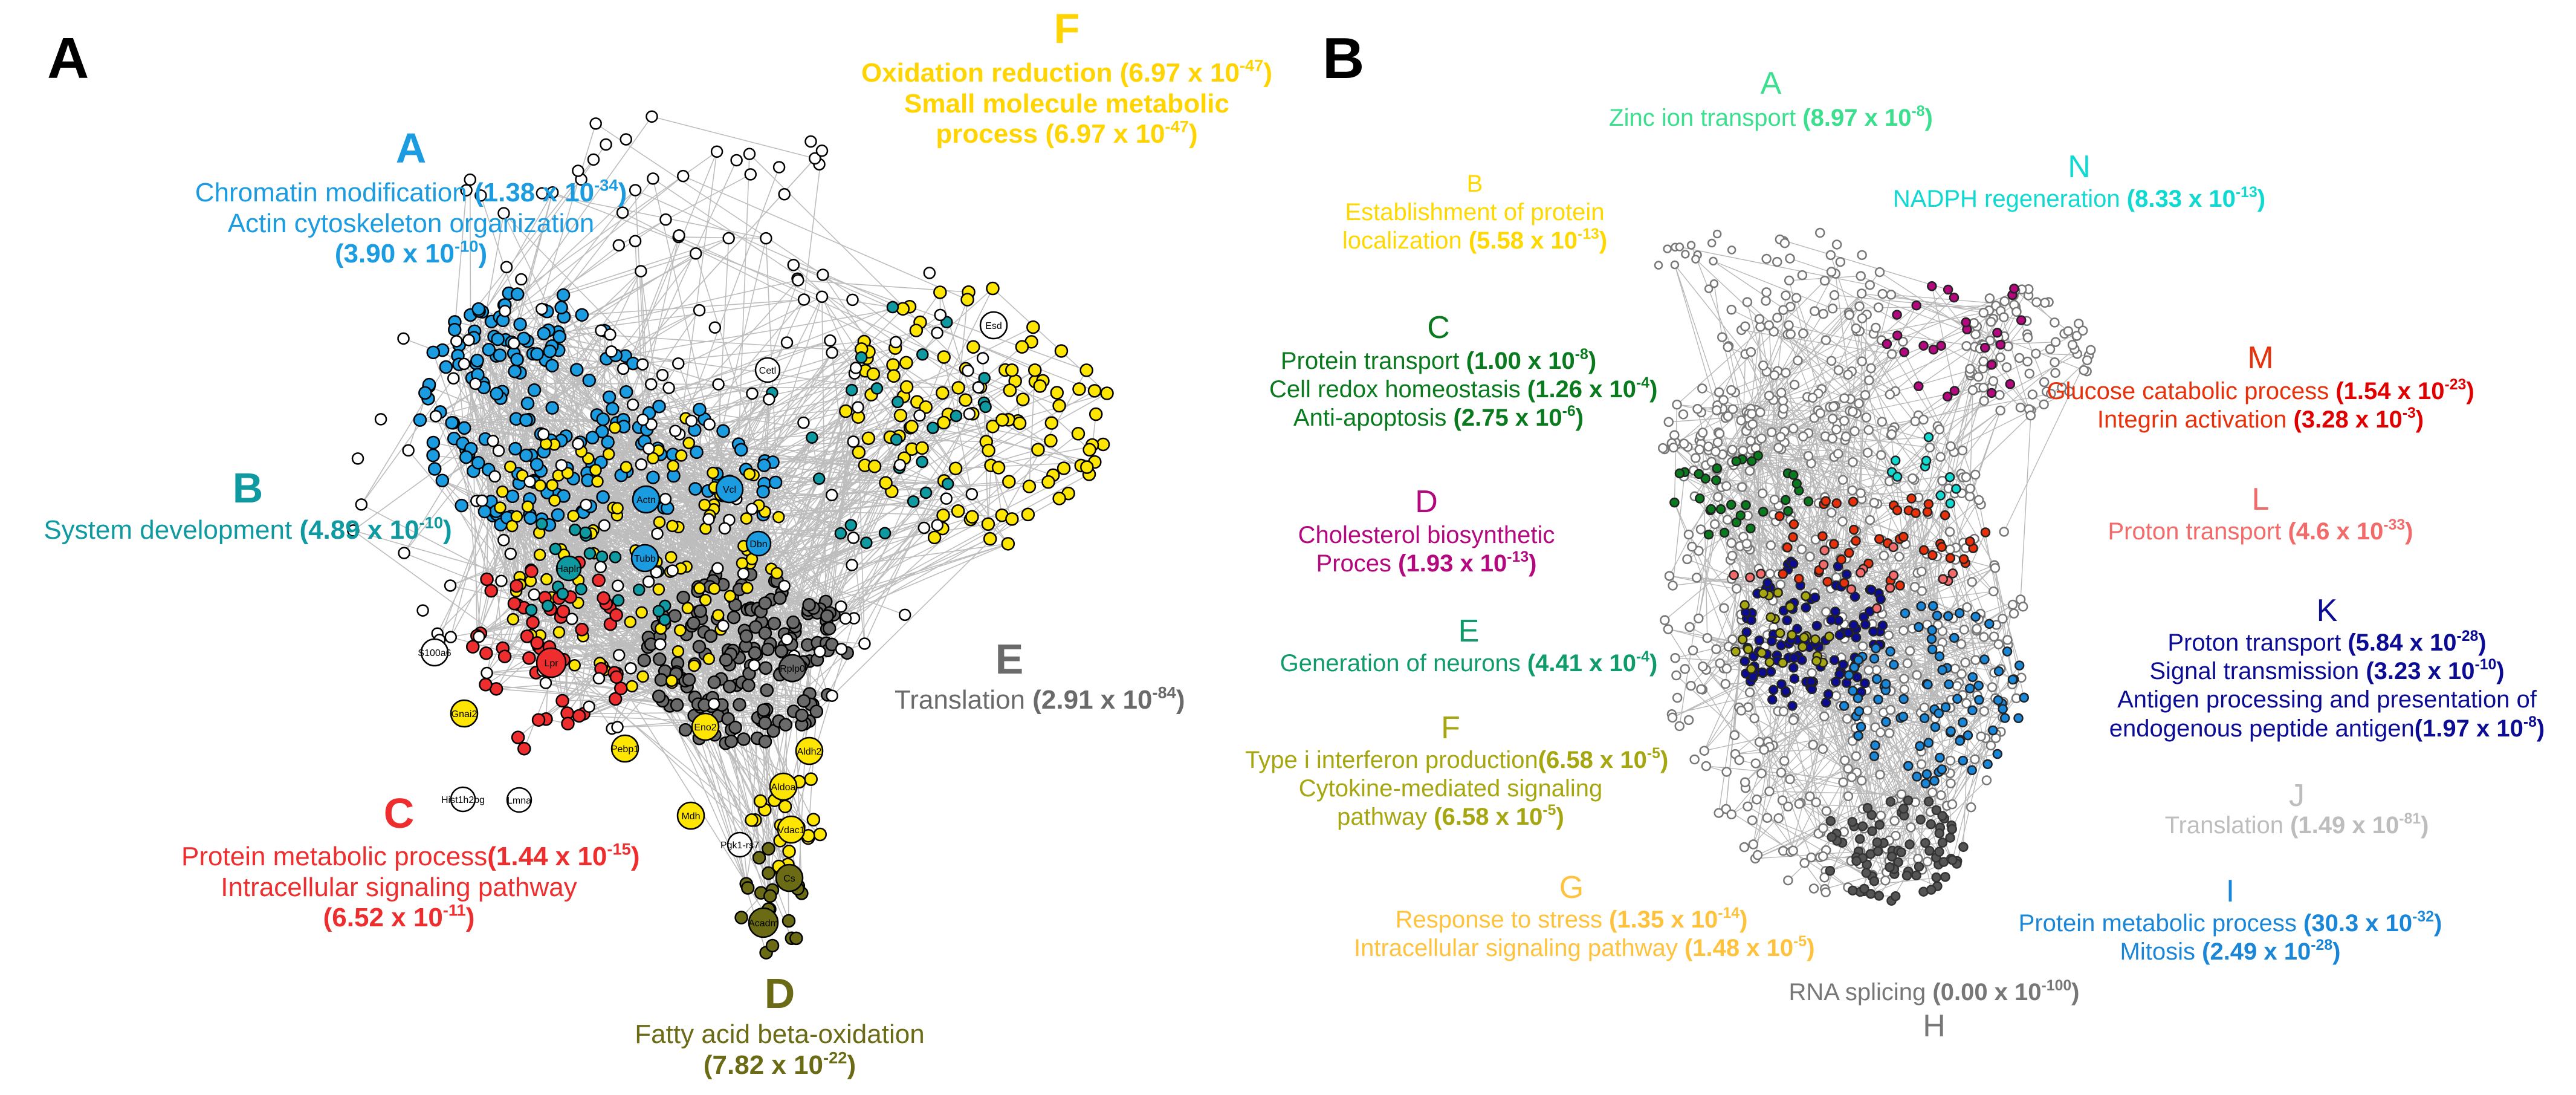 The height and width of the screenshot is (1095, 2576). I want to click on term: pathway, so click(1382, 817).